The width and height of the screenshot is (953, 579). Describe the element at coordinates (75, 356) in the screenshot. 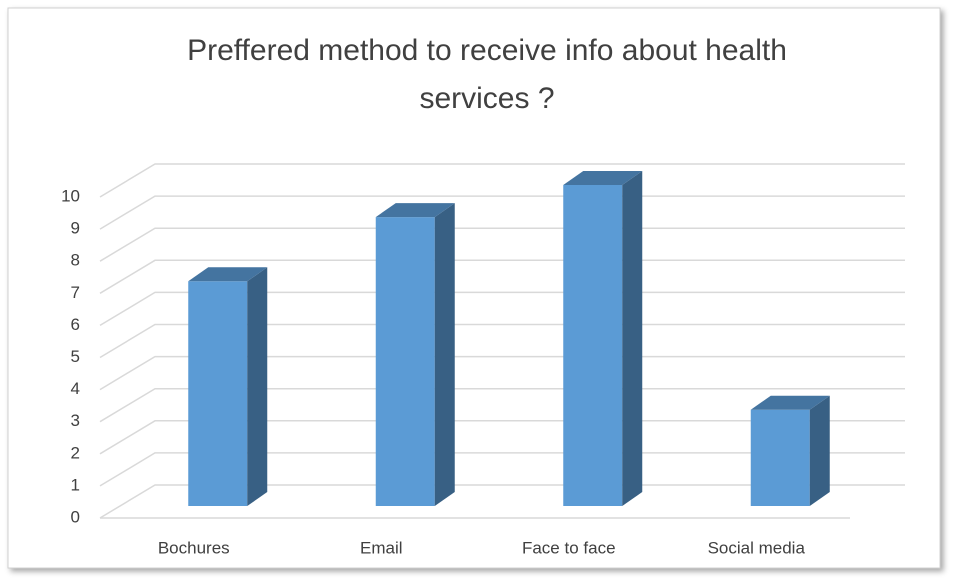

I see `y-tick-label: 5` at that location.